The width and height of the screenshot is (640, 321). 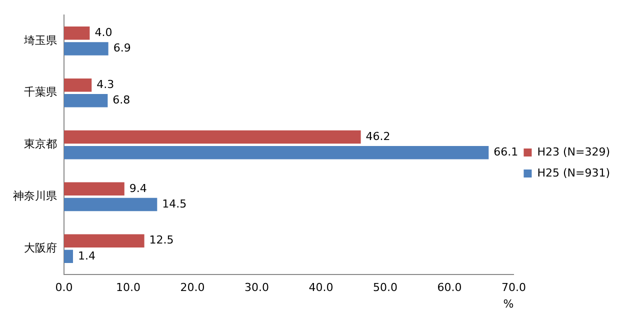 What do you see at coordinates (35, 196) in the screenshot?
I see `y-tick-label: 神奈川県` at bounding box center [35, 196].